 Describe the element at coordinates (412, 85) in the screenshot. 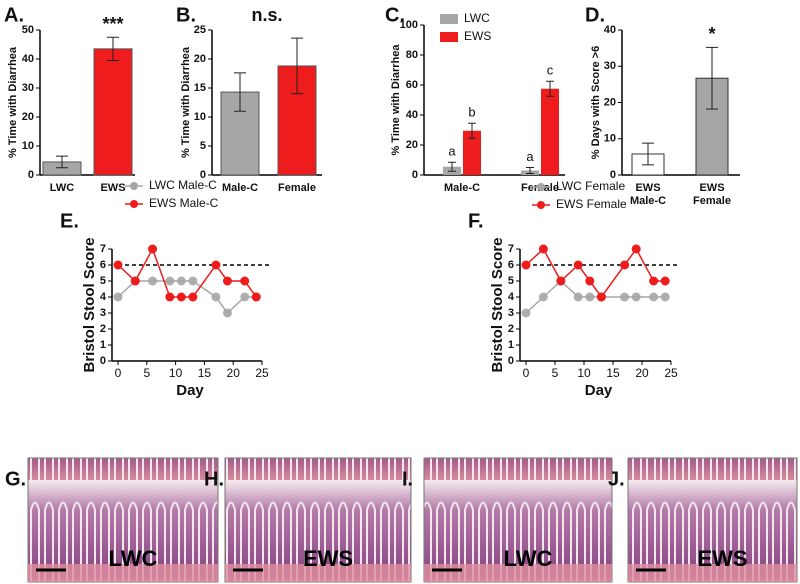

I see `y-tick-label: 60` at that location.